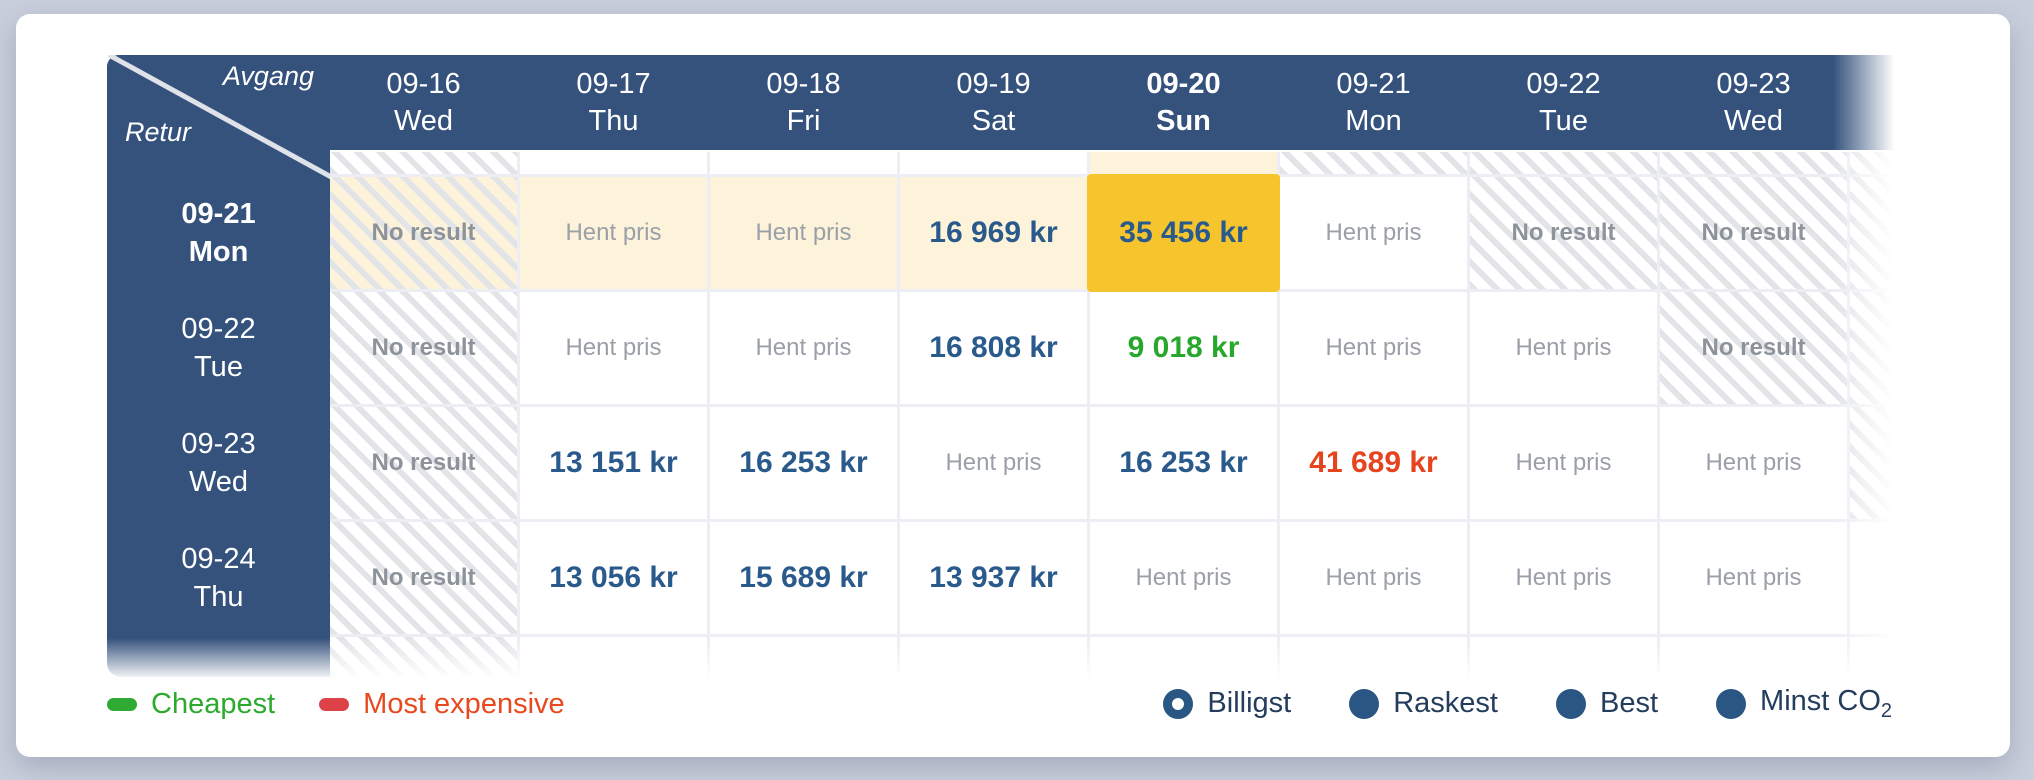 The height and width of the screenshot is (780, 2034). What do you see at coordinates (464, 703) in the screenshot?
I see `legend-most-expensive-label: Most expensive` at bounding box center [464, 703].